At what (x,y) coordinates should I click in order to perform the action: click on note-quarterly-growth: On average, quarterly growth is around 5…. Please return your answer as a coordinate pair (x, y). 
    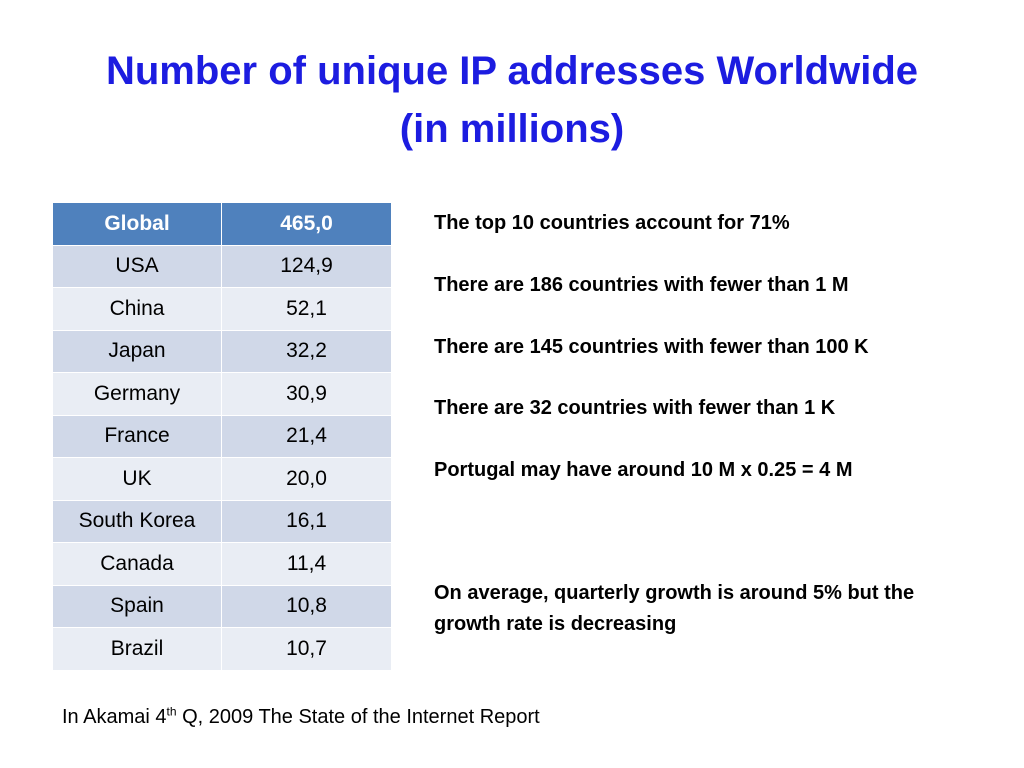
    Looking at the image, I should click on (674, 608).